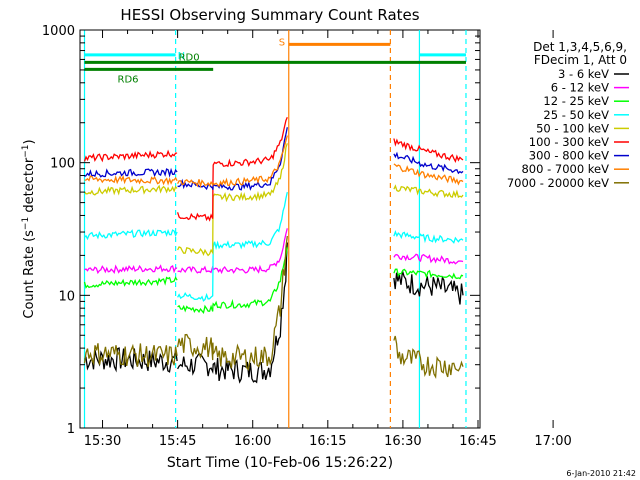  What do you see at coordinates (66, 296) in the screenshot?
I see `y-tick-label-1: 10` at bounding box center [66, 296].